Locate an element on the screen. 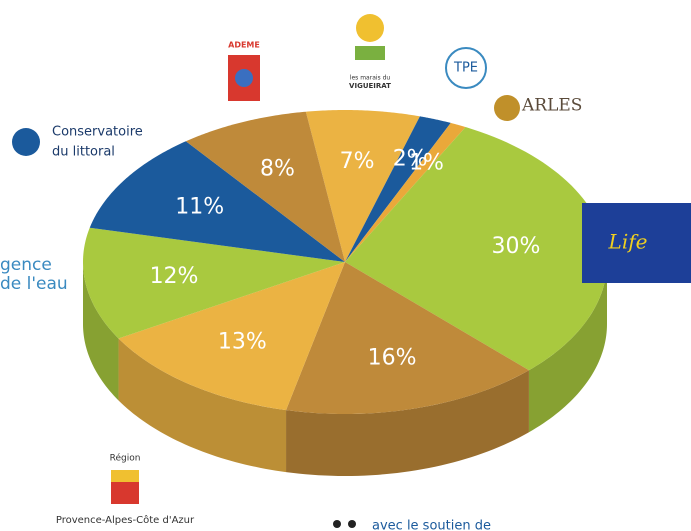 The image size is (691, 531). logo-text: Conservatoire is located at coordinates (97, 132).